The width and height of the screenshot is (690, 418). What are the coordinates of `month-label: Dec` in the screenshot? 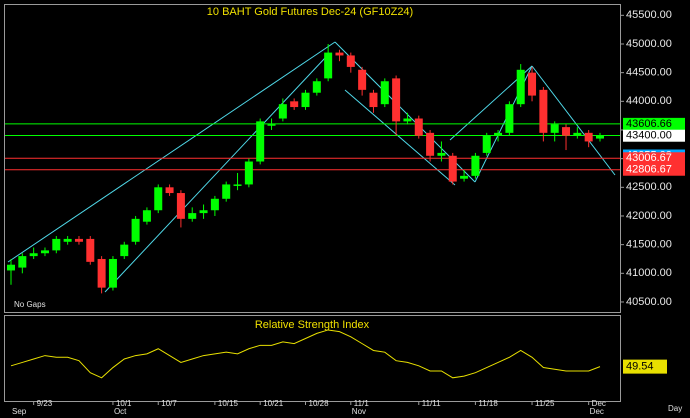 It's located at (597, 411).